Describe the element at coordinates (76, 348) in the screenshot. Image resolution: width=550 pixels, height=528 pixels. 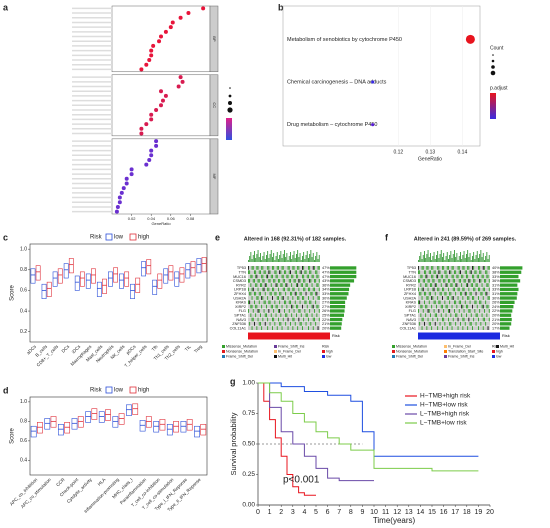
I see `x-tick-label: iDCs` at that location.